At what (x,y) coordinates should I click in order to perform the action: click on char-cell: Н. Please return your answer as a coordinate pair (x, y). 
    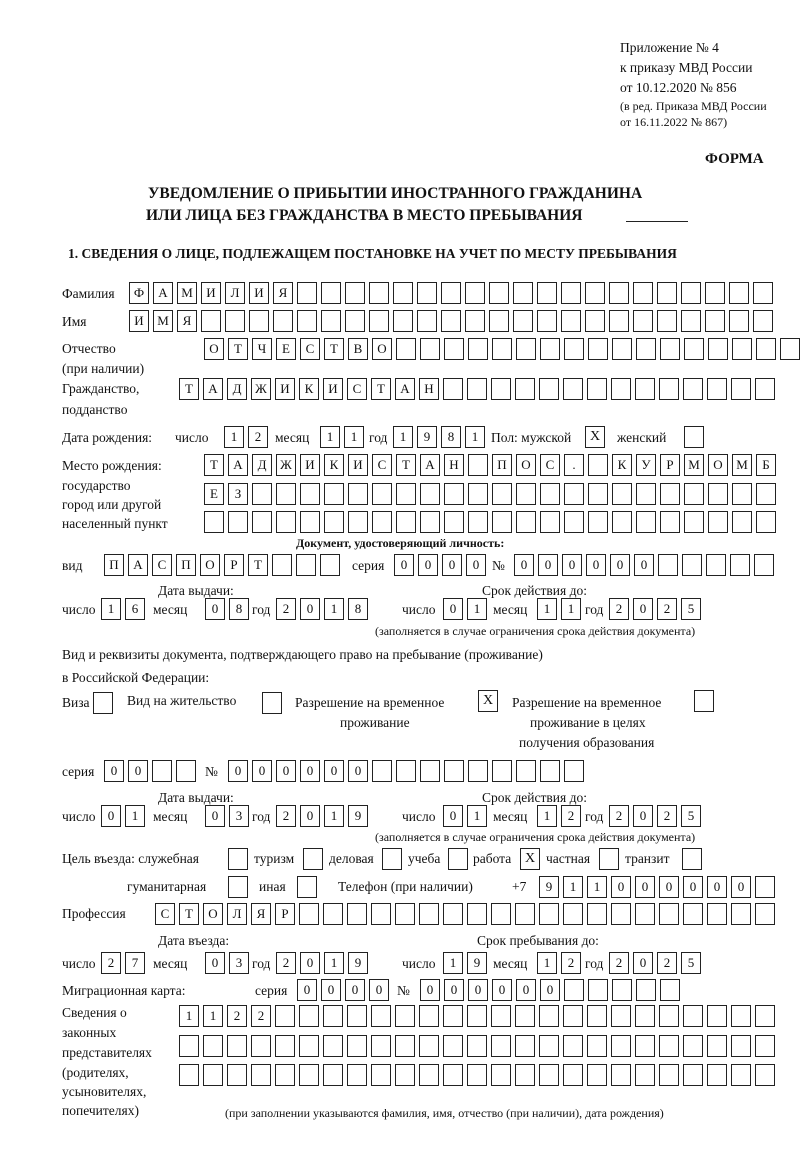
    Looking at the image, I should click on (429, 389).